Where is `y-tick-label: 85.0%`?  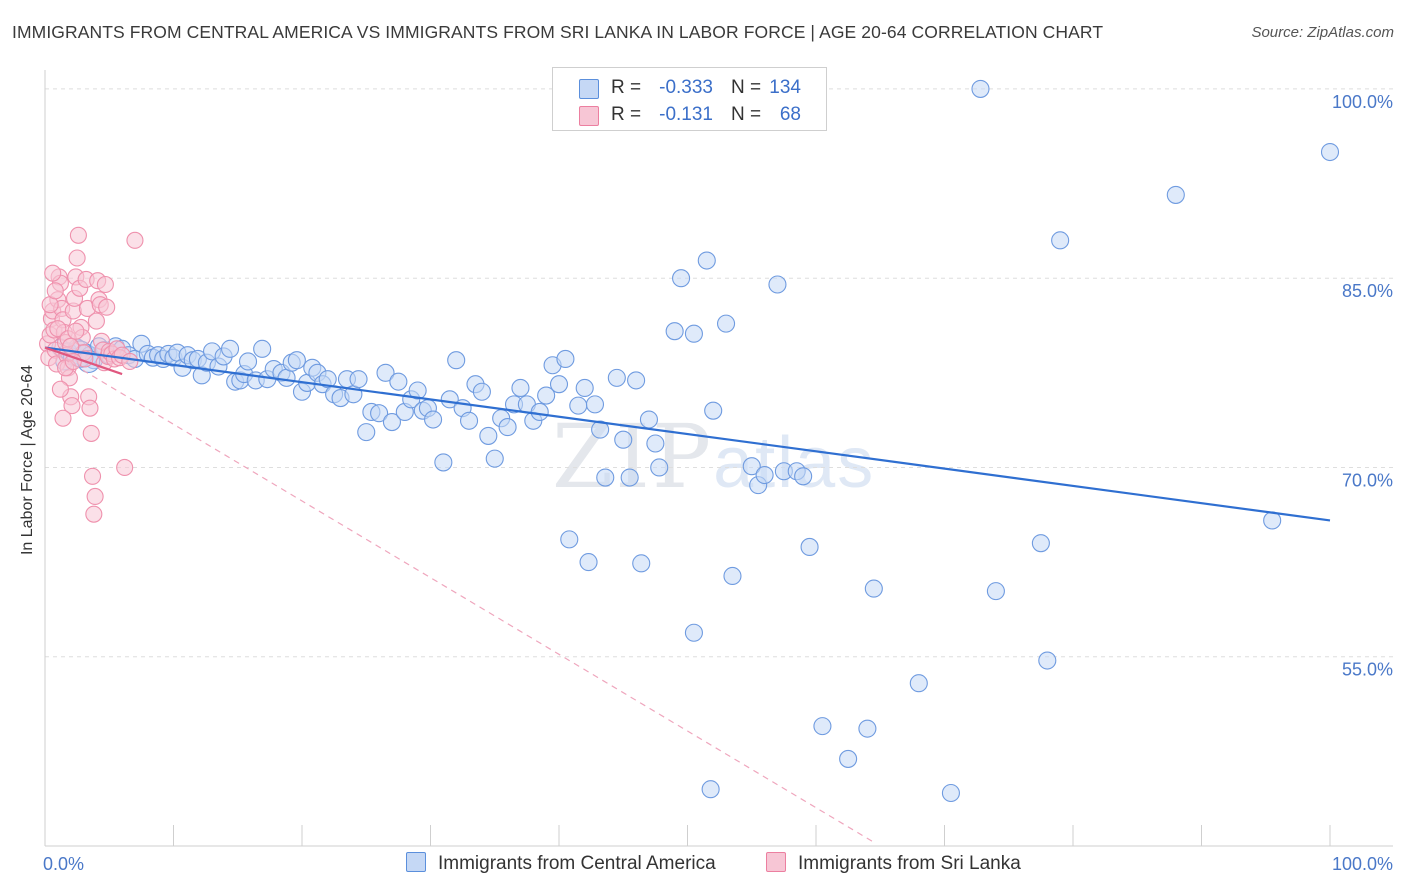 y-tick-label: 85.0% is located at coordinates (1367, 291).